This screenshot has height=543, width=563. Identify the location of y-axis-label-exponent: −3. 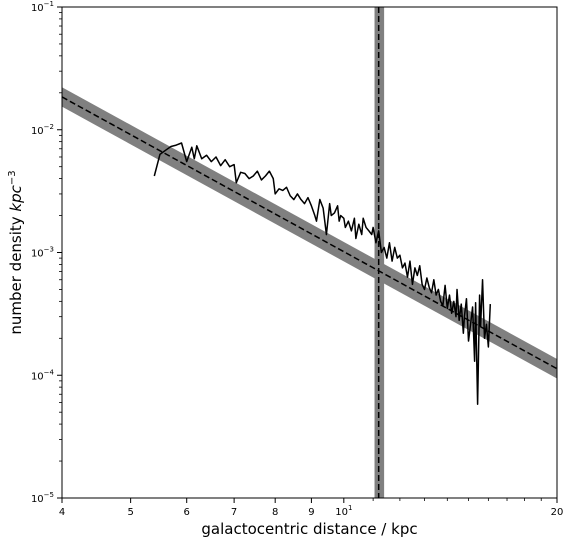
(12, 177).